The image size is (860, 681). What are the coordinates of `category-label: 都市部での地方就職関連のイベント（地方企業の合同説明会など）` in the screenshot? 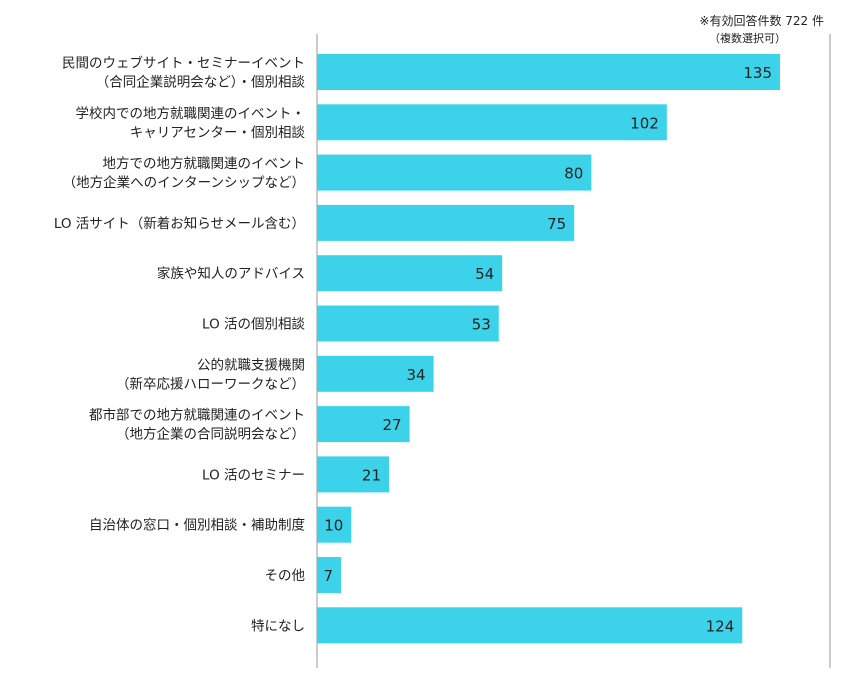 It's located at (197, 425).